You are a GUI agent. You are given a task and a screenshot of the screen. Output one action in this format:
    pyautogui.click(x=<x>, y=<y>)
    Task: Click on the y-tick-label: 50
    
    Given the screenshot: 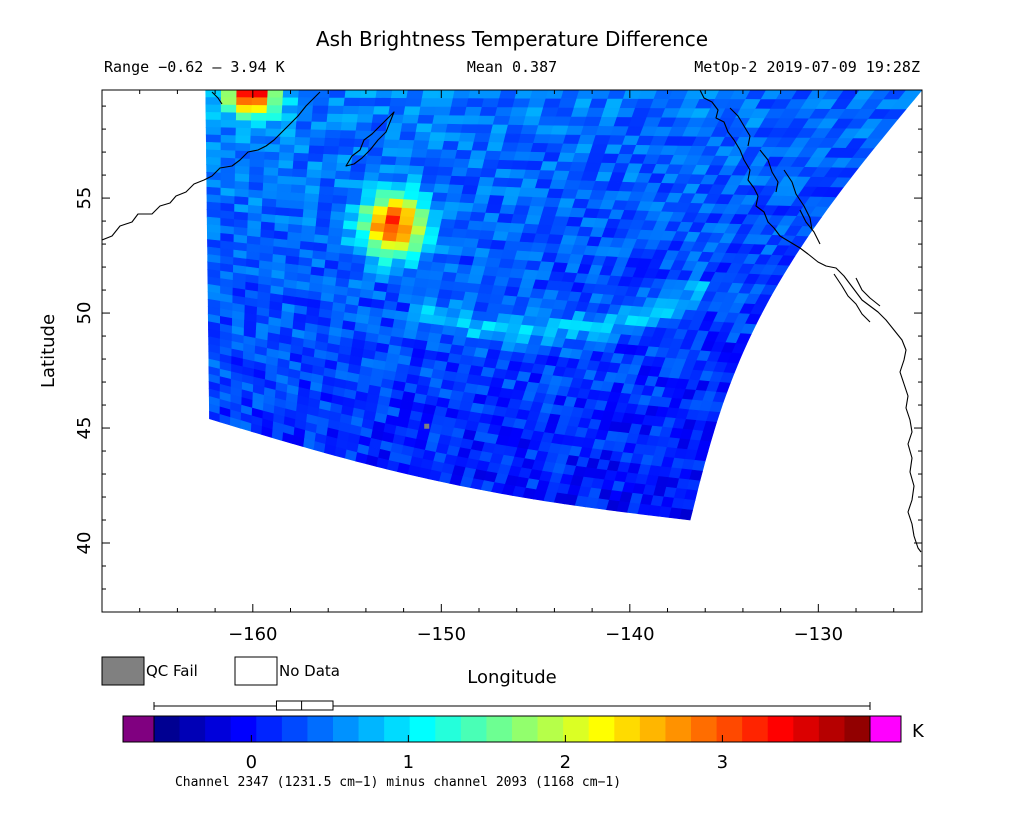 What is the action you would take?
    pyautogui.click(x=84, y=313)
    